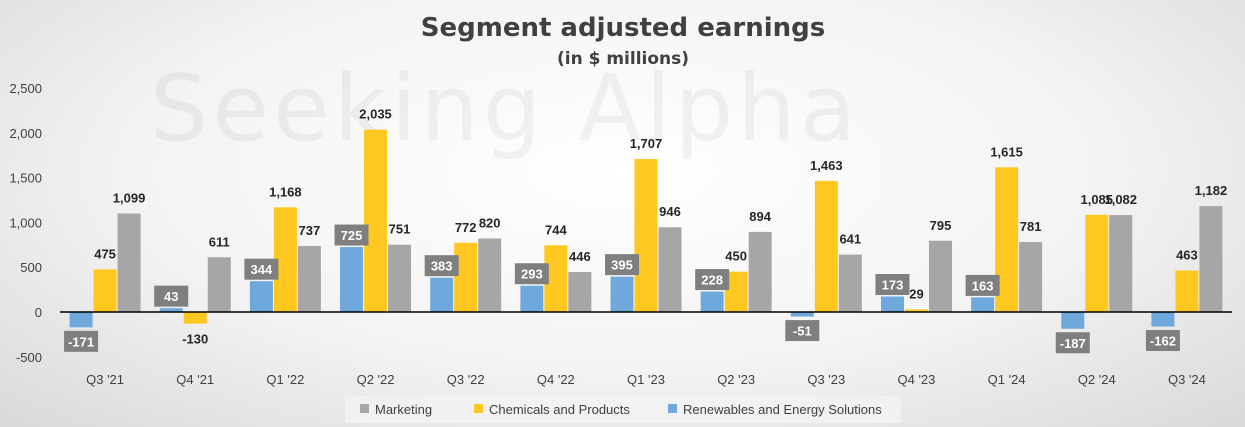  What do you see at coordinates (29, 357) in the screenshot?
I see `y-tick-label: -500` at bounding box center [29, 357].